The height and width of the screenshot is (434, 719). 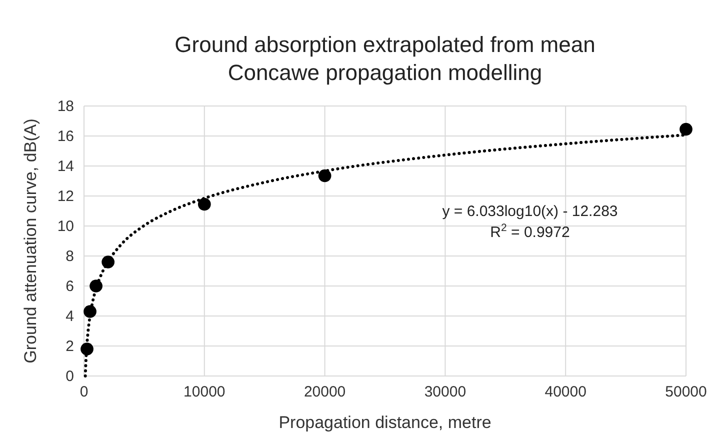 What do you see at coordinates (445, 392) in the screenshot?
I see `x-tick-label: 30000` at bounding box center [445, 392].